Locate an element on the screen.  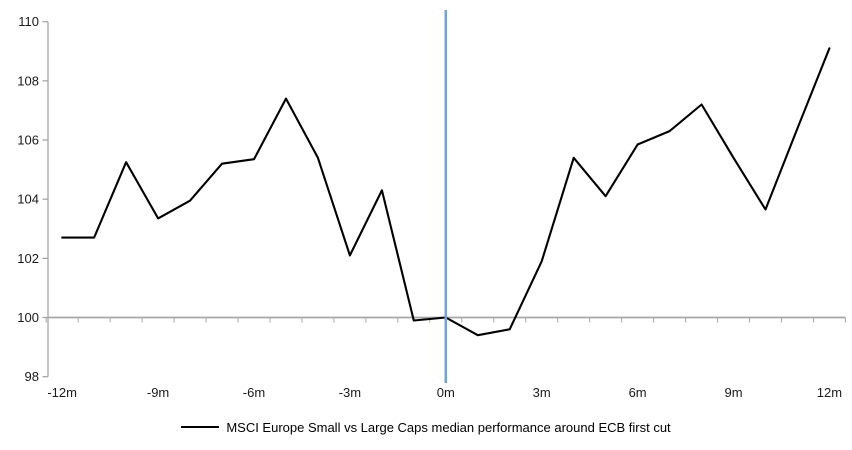
x-tick-labels: -12m -9m -6m -3m 0m 3m 6m 9m 12m is located at coordinates (444, 392).